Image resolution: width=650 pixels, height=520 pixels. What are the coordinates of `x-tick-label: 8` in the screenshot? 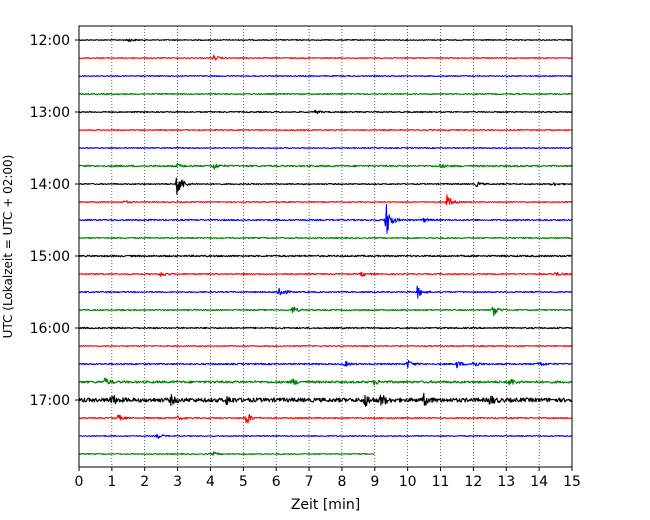 It's located at (341, 482).